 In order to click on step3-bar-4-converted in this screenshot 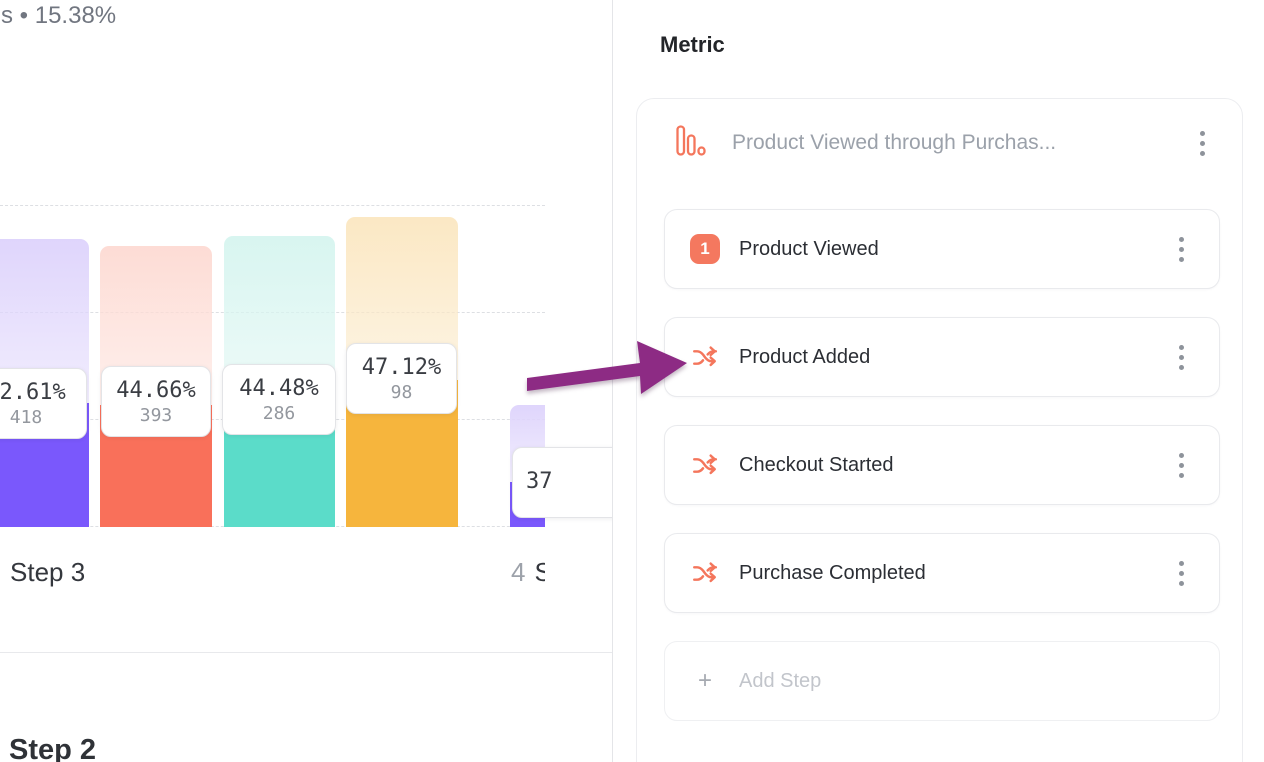, I will do `click(402, 453)`.